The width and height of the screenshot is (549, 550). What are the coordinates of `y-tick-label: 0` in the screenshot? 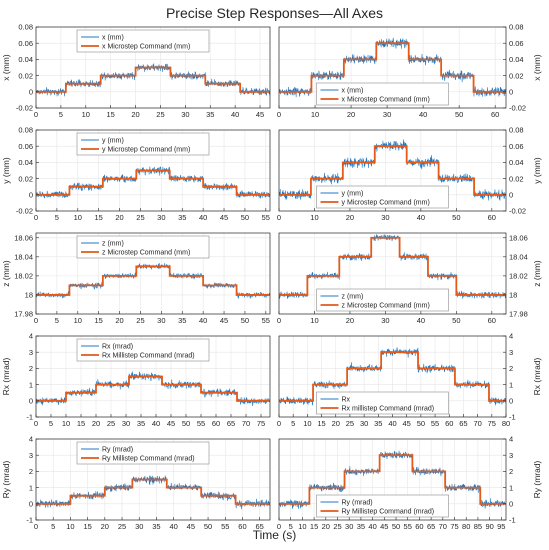 It's located at (31, 504).